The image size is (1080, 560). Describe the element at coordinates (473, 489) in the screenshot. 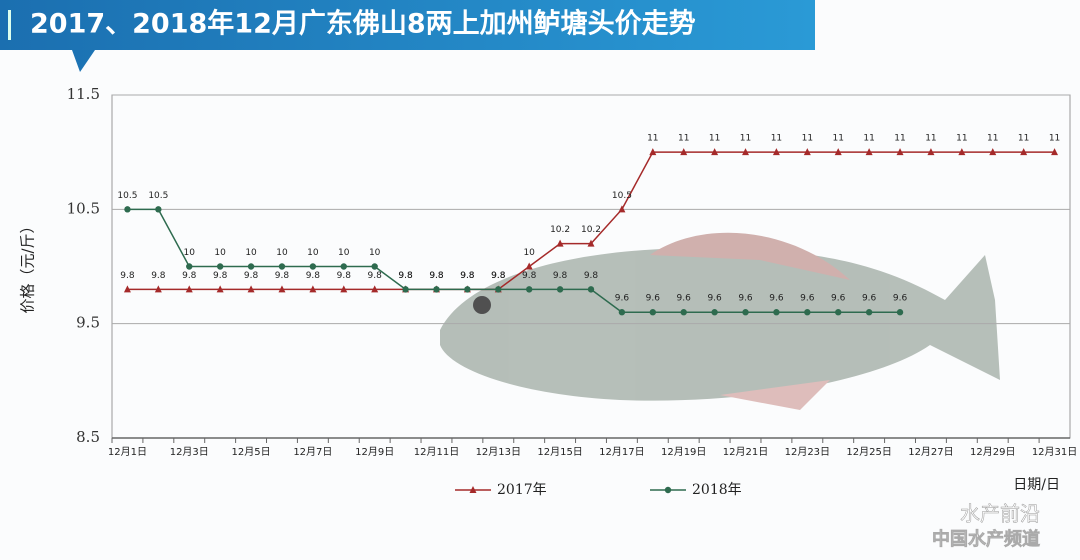

I see `legend-marker` at that location.